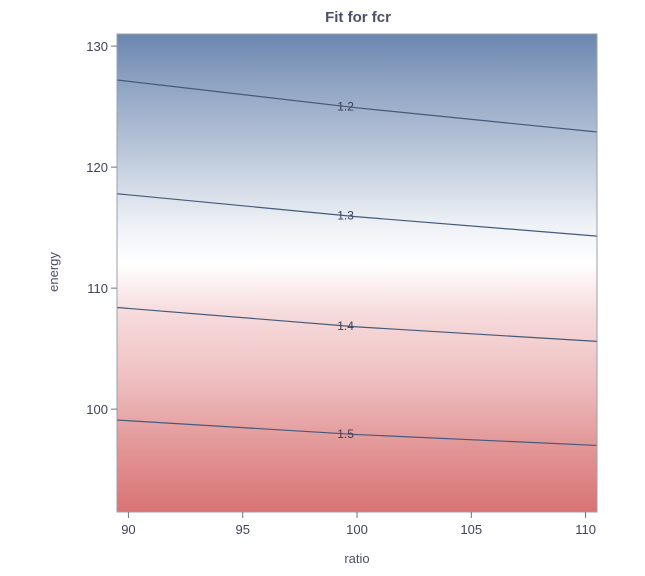  I want to click on y-tick-label: 110, so click(97, 288).